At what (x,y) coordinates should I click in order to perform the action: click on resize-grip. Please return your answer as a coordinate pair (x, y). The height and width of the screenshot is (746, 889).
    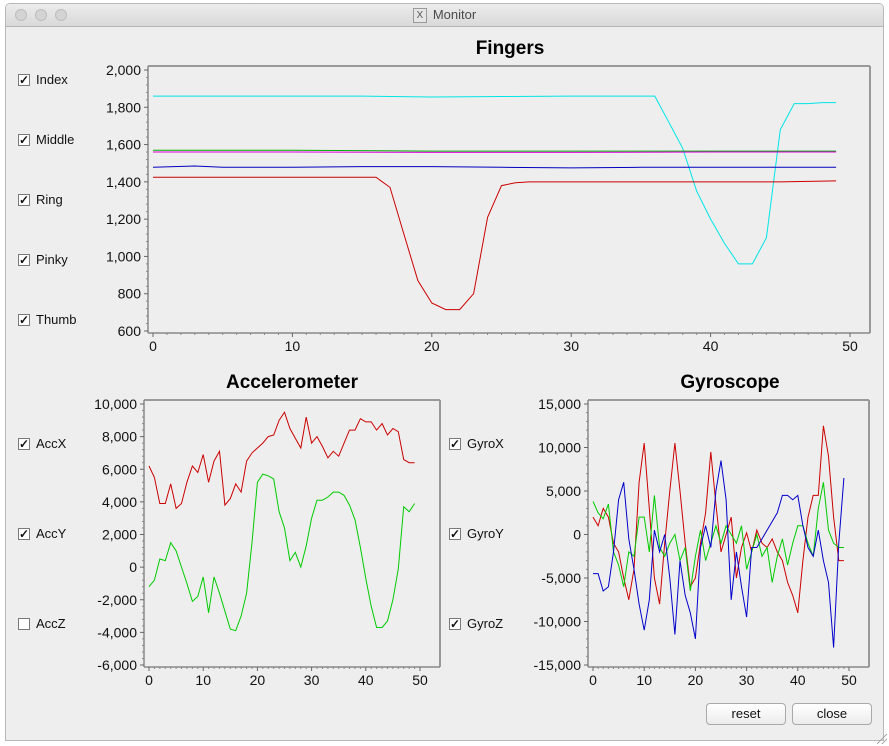
    Looking at the image, I should click on (882, 739).